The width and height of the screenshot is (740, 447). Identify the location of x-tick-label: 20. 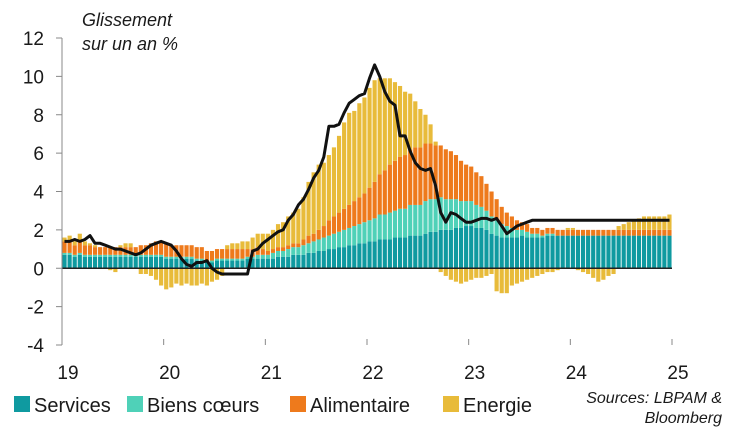
(169, 373).